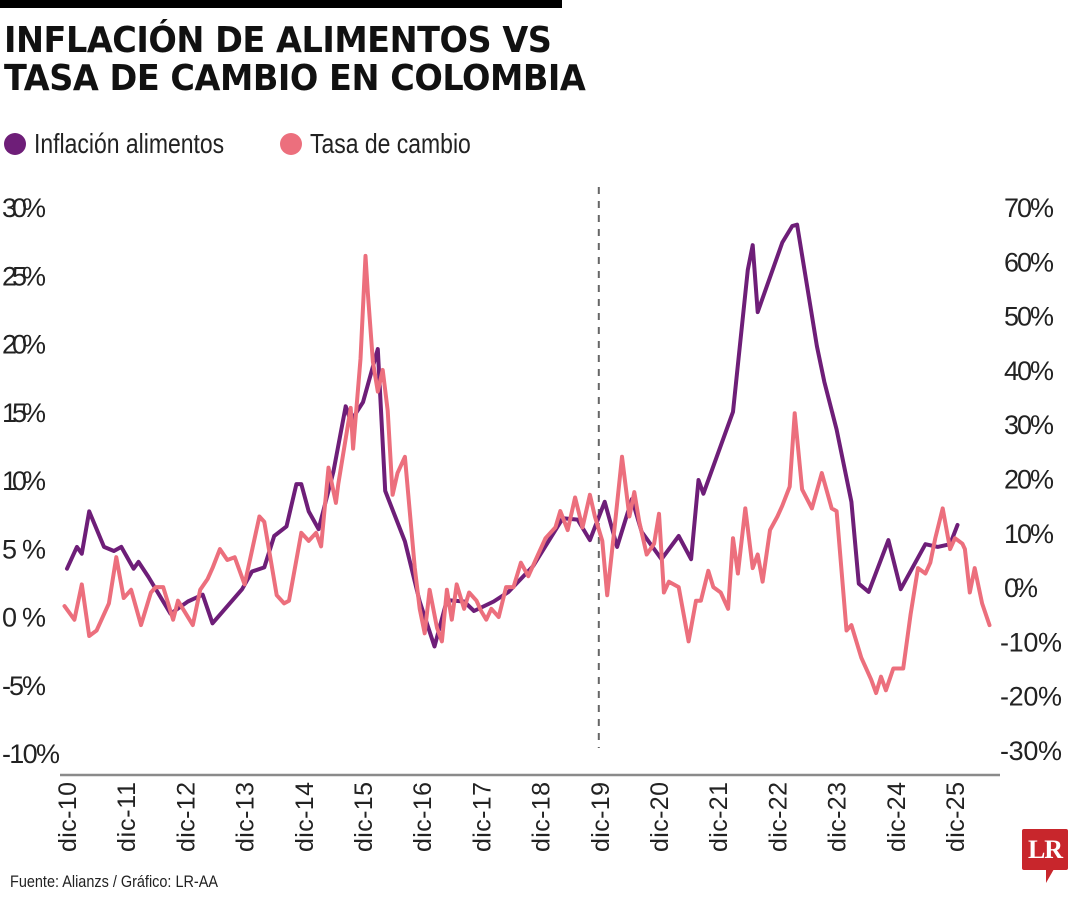 The width and height of the screenshot is (1080, 900). I want to click on legend-dot-inflacion-icon, so click(15, 144).